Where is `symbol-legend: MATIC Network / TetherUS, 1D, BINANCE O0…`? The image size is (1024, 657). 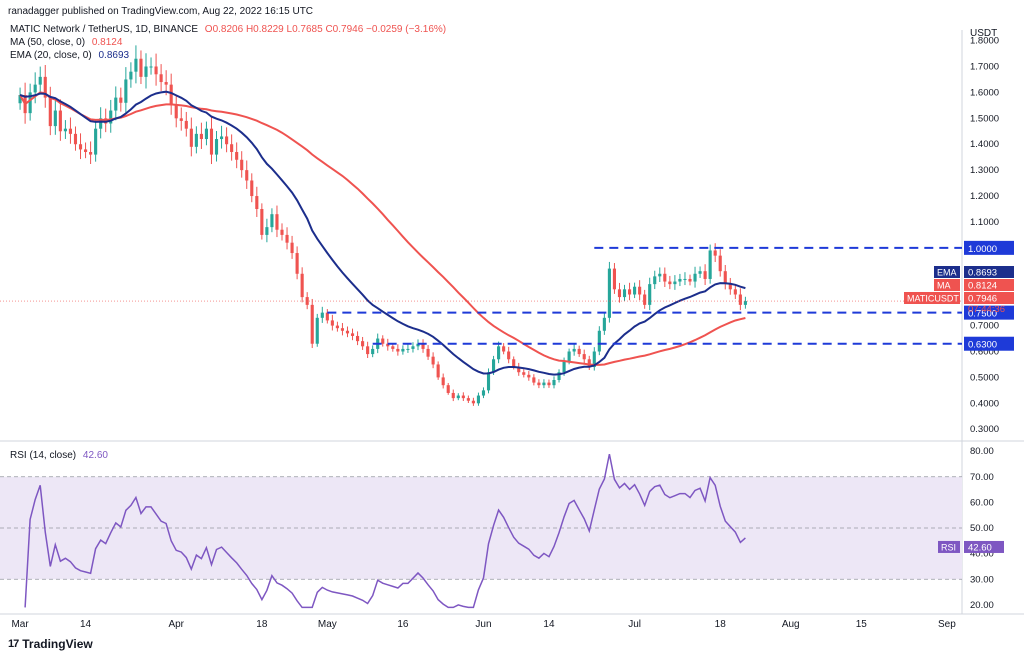 symbol-legend: MATIC Network / TetherUS, 1D, BINANCE O0… is located at coordinates (228, 29).